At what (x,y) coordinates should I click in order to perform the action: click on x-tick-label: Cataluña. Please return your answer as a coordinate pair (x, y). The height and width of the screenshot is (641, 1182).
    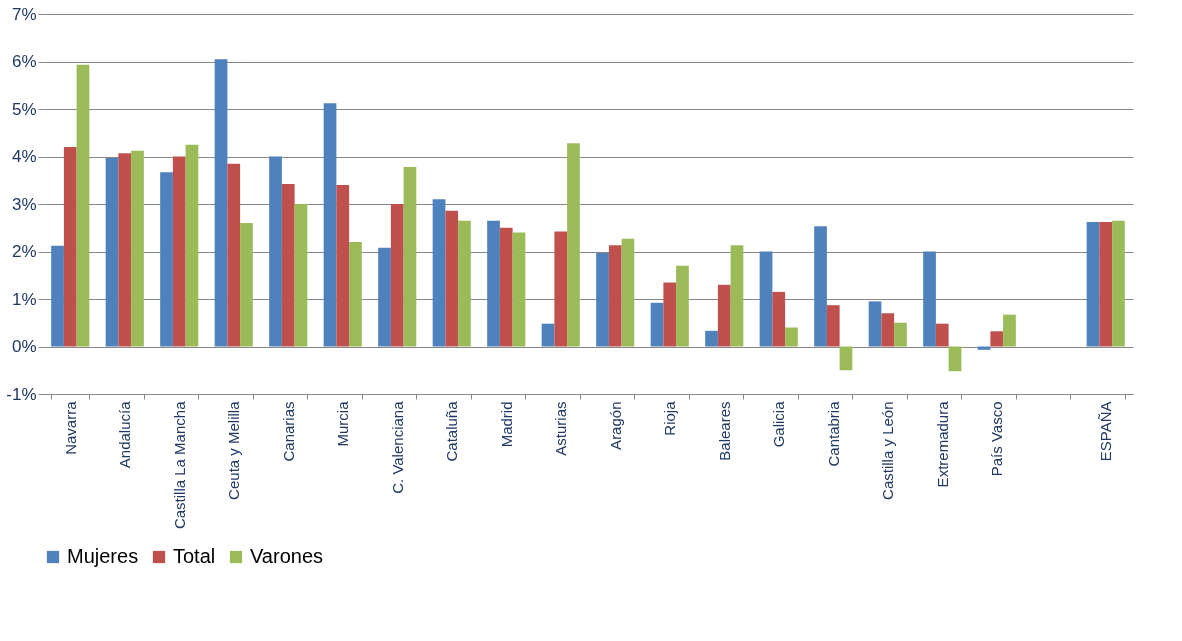
    Looking at the image, I should click on (452, 431).